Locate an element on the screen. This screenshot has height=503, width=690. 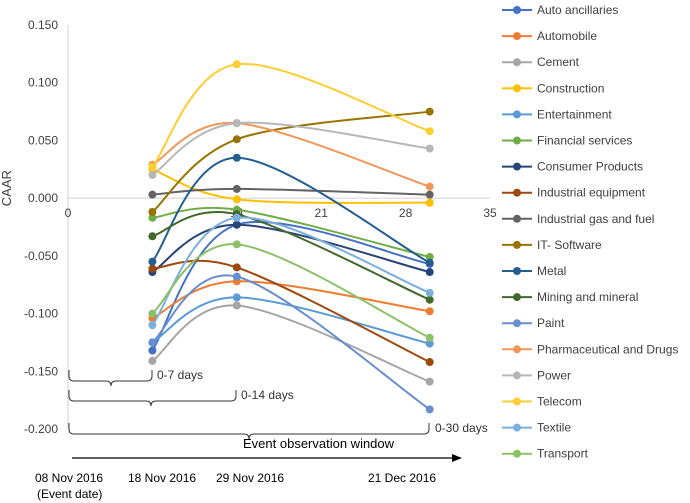
legend-label: Transport is located at coordinates (563, 454).